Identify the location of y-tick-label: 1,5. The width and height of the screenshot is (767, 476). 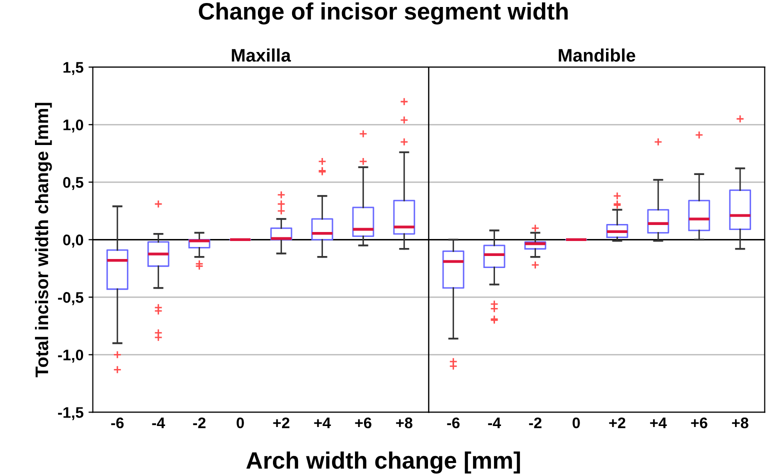
(74, 69).